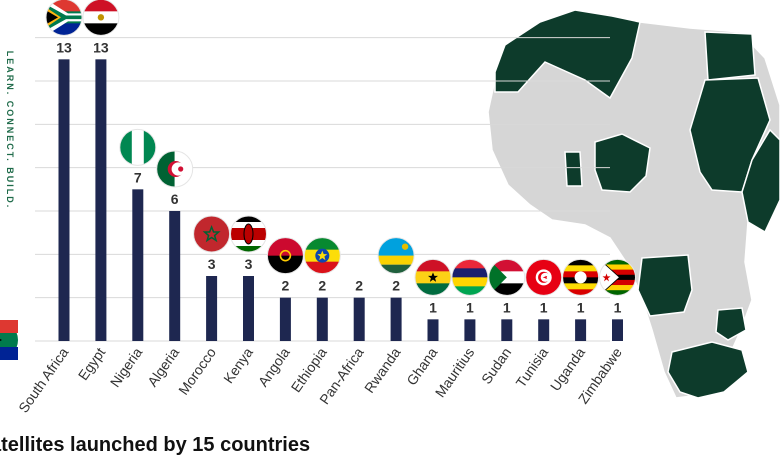 Image resolution: width=780 pixels, height=470 pixels. Describe the element at coordinates (248, 234) in the screenshot. I see `flag-kenya-icon` at that location.